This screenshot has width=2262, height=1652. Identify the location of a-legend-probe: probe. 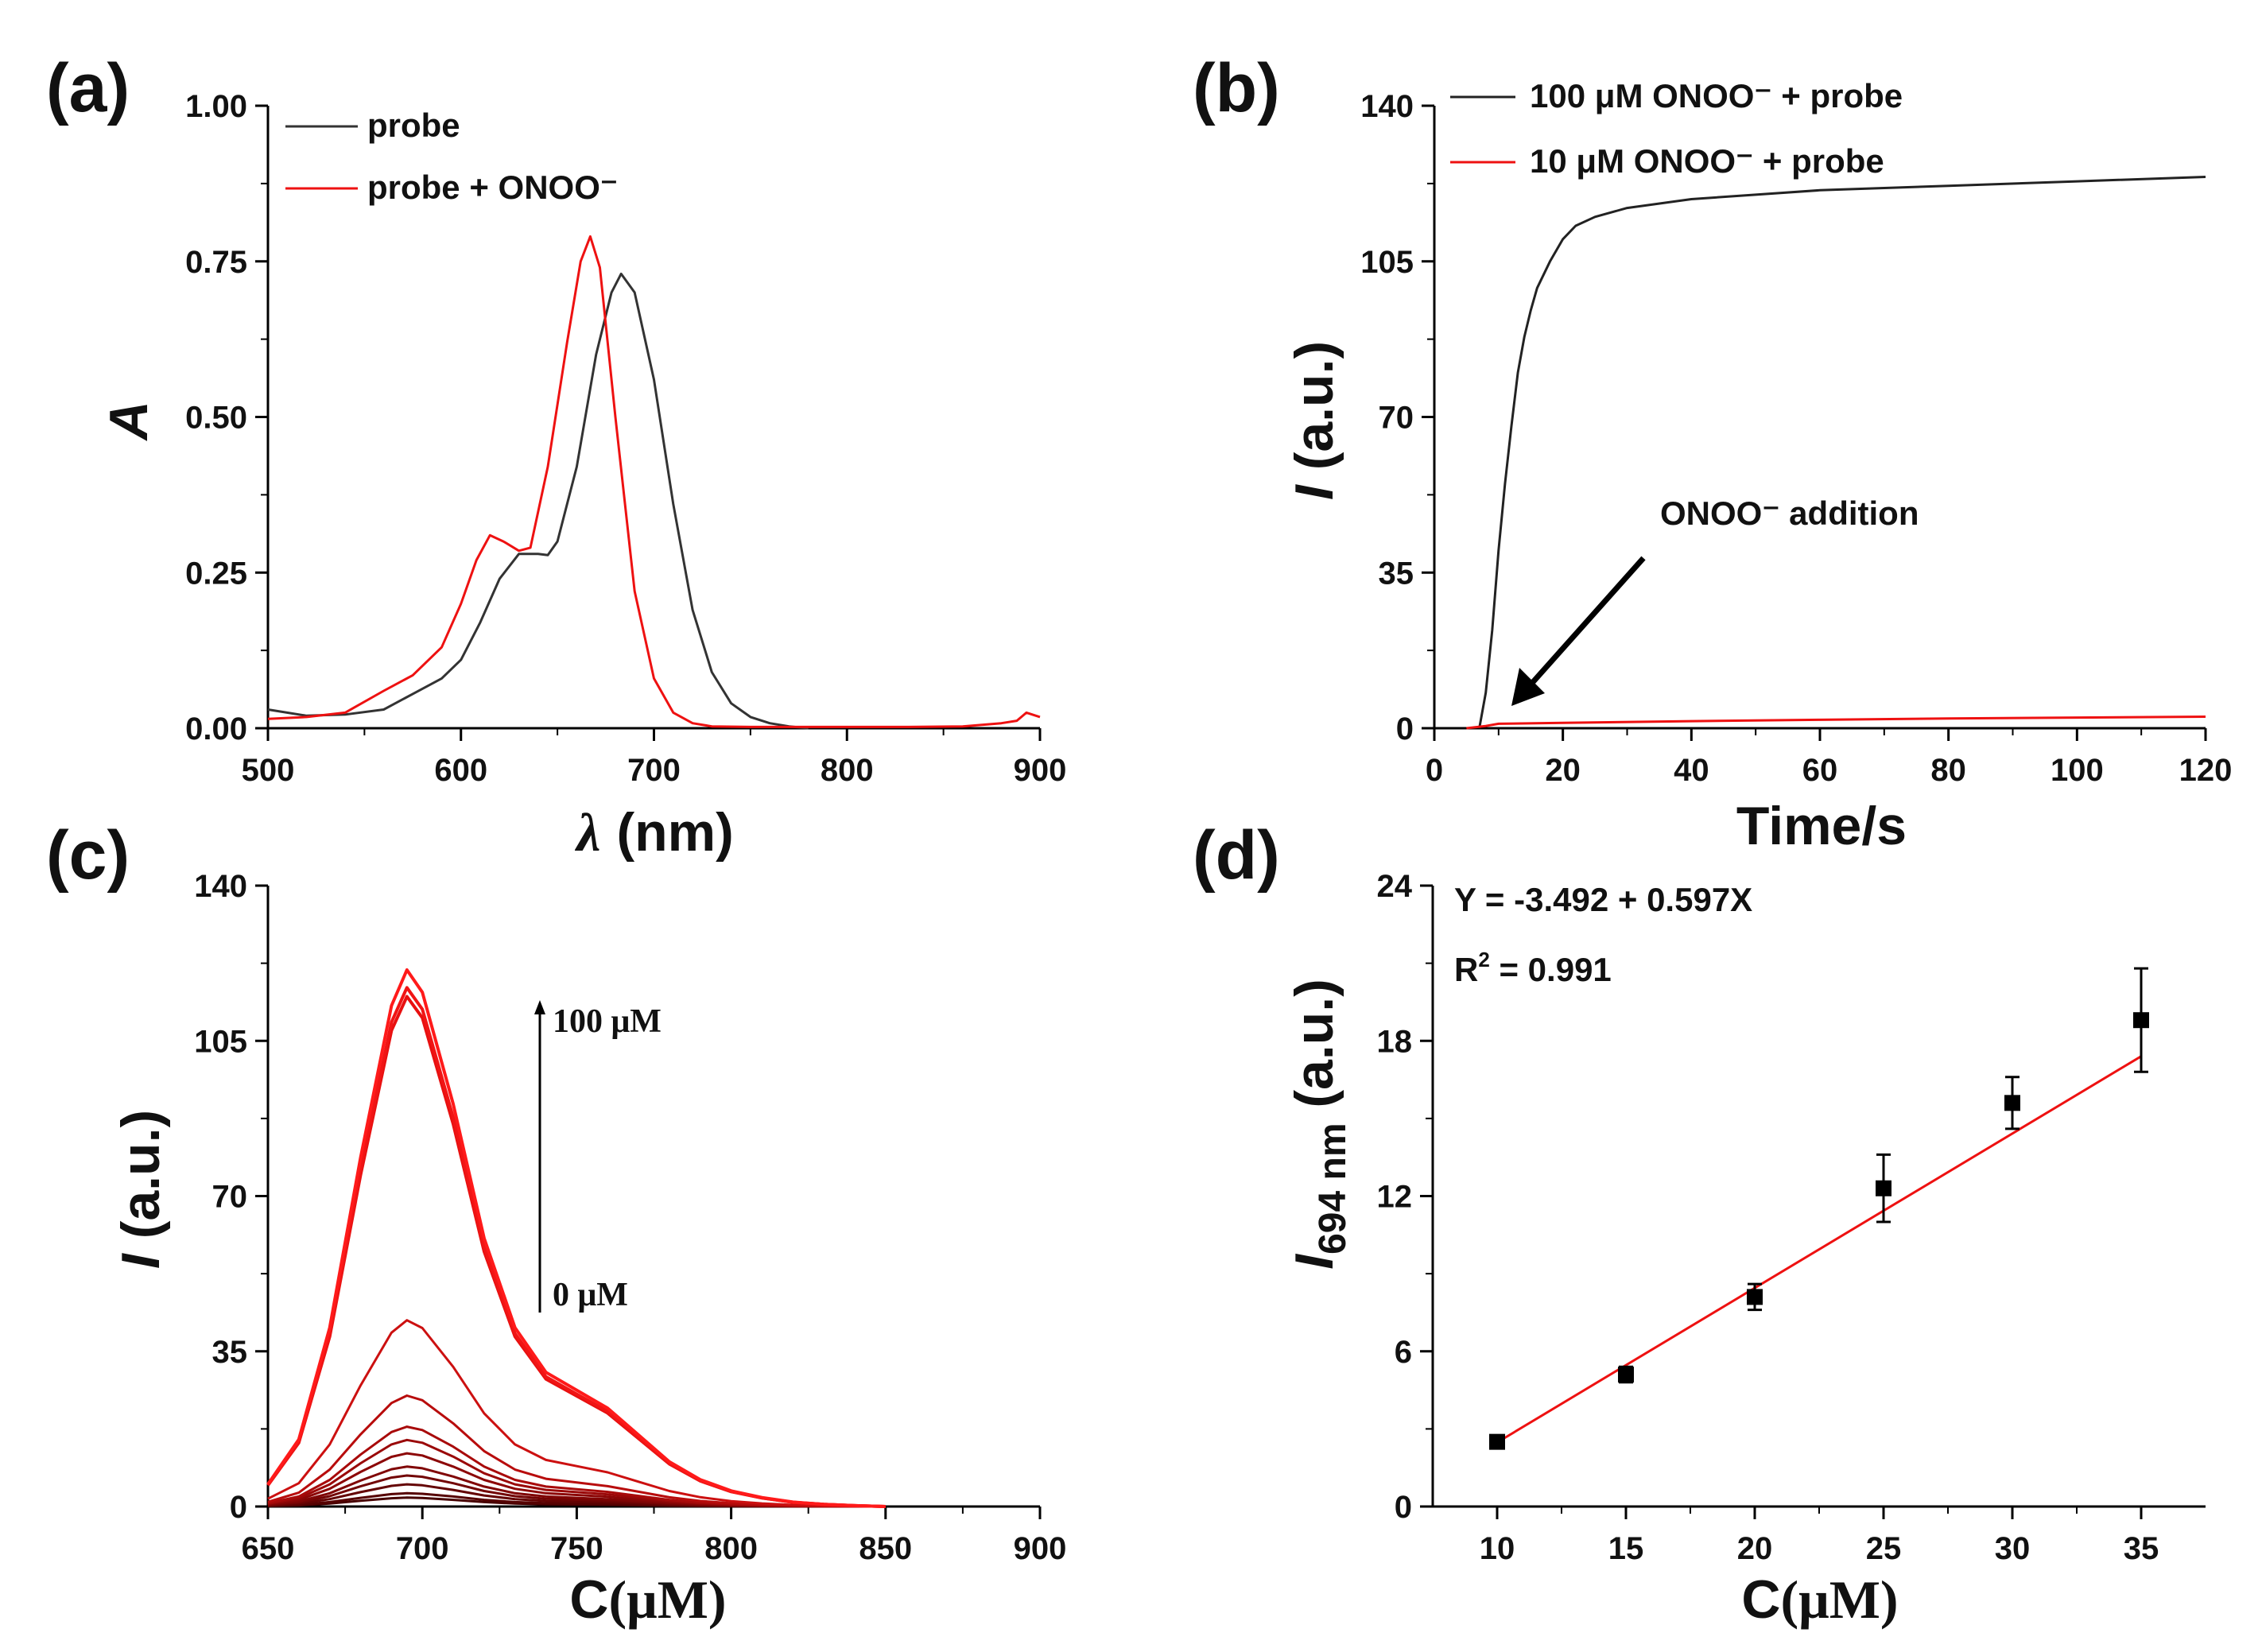
(414, 125).